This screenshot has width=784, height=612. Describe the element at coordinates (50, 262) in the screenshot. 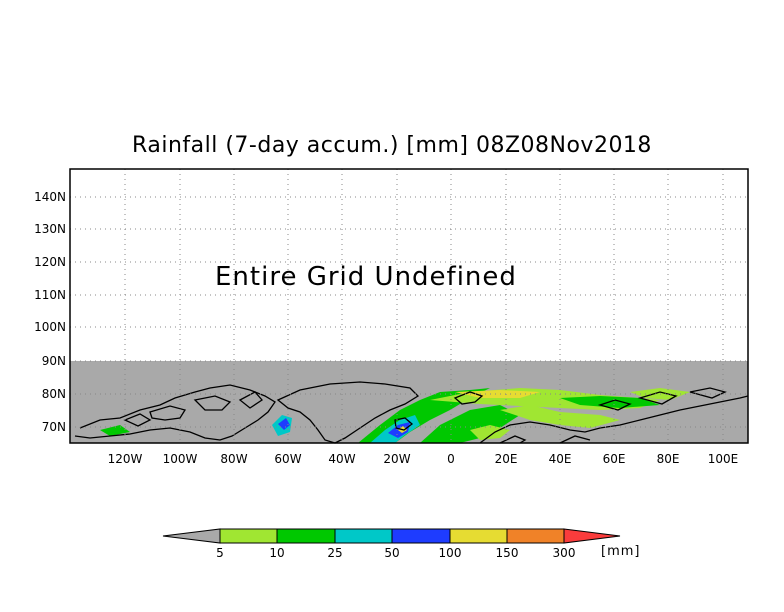

I see `lat-label: 120N` at that location.